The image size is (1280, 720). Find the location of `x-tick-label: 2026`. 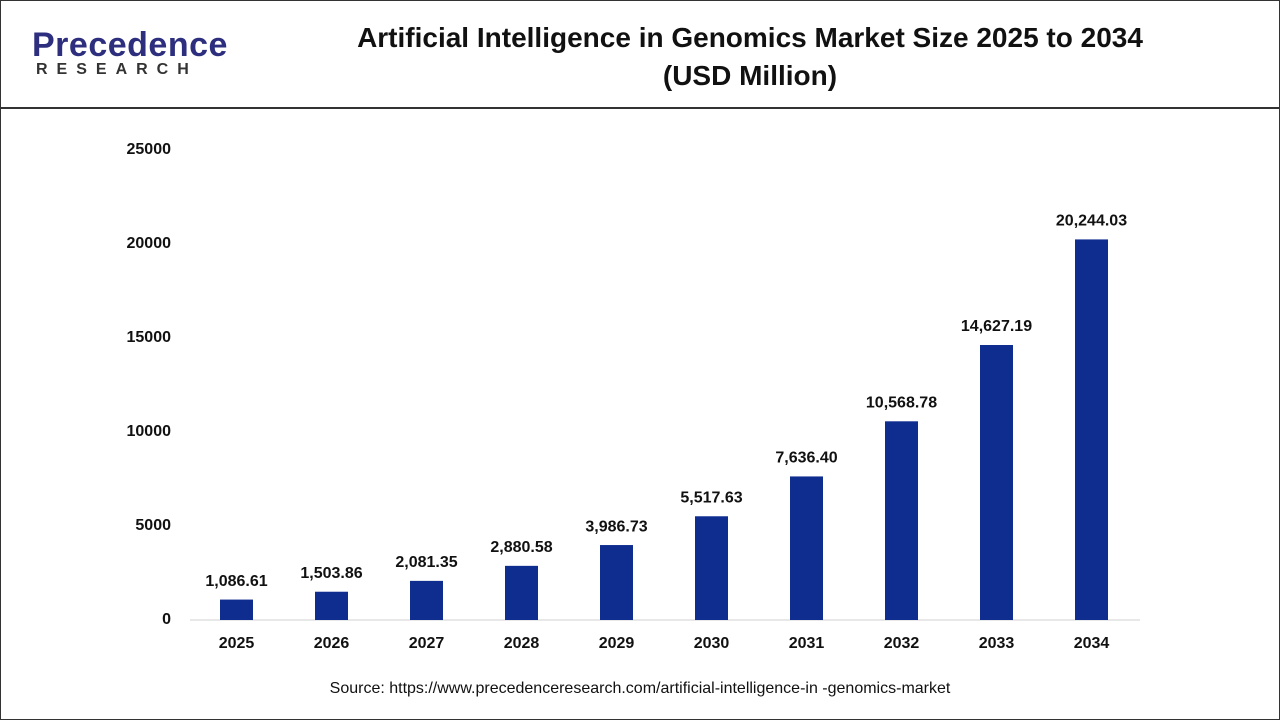

x-tick-label: 2026 is located at coordinates (332, 643).